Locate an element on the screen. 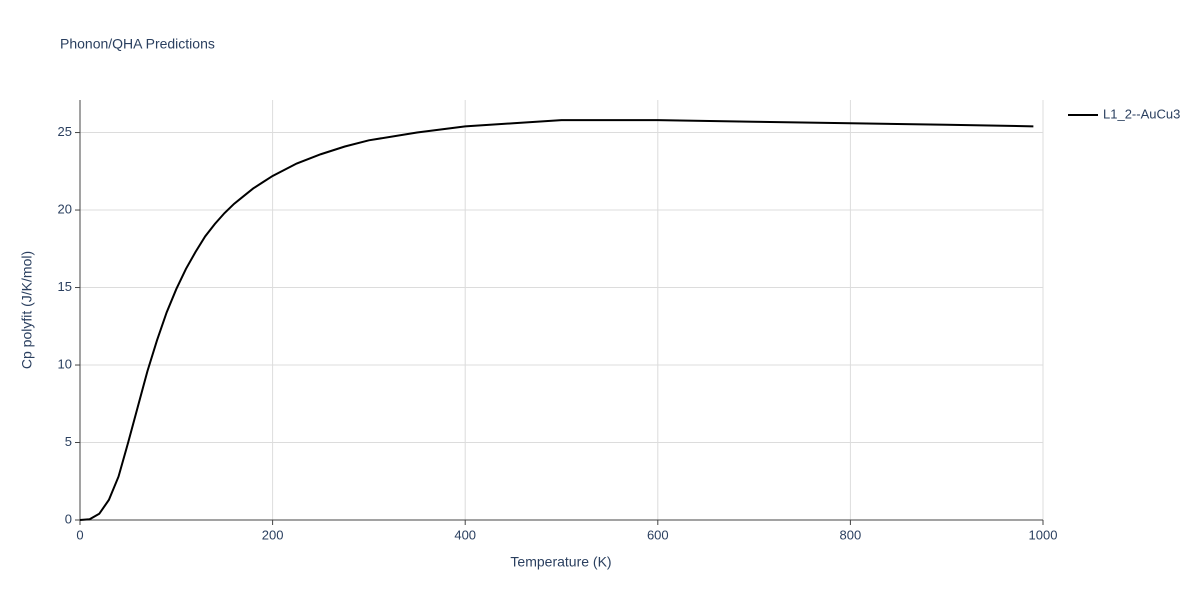 The height and width of the screenshot is (600, 1200). y-tick-label: 20 is located at coordinates (65, 208).